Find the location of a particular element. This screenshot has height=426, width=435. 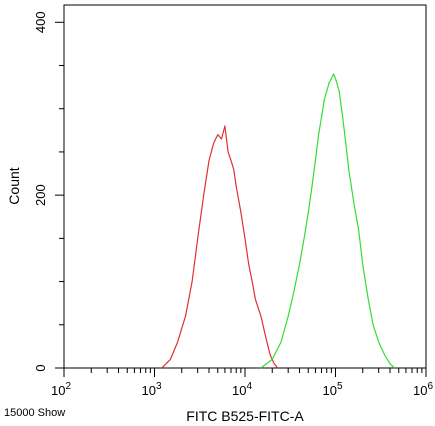

y-tick-label: 400 is located at coordinates (40, 22).